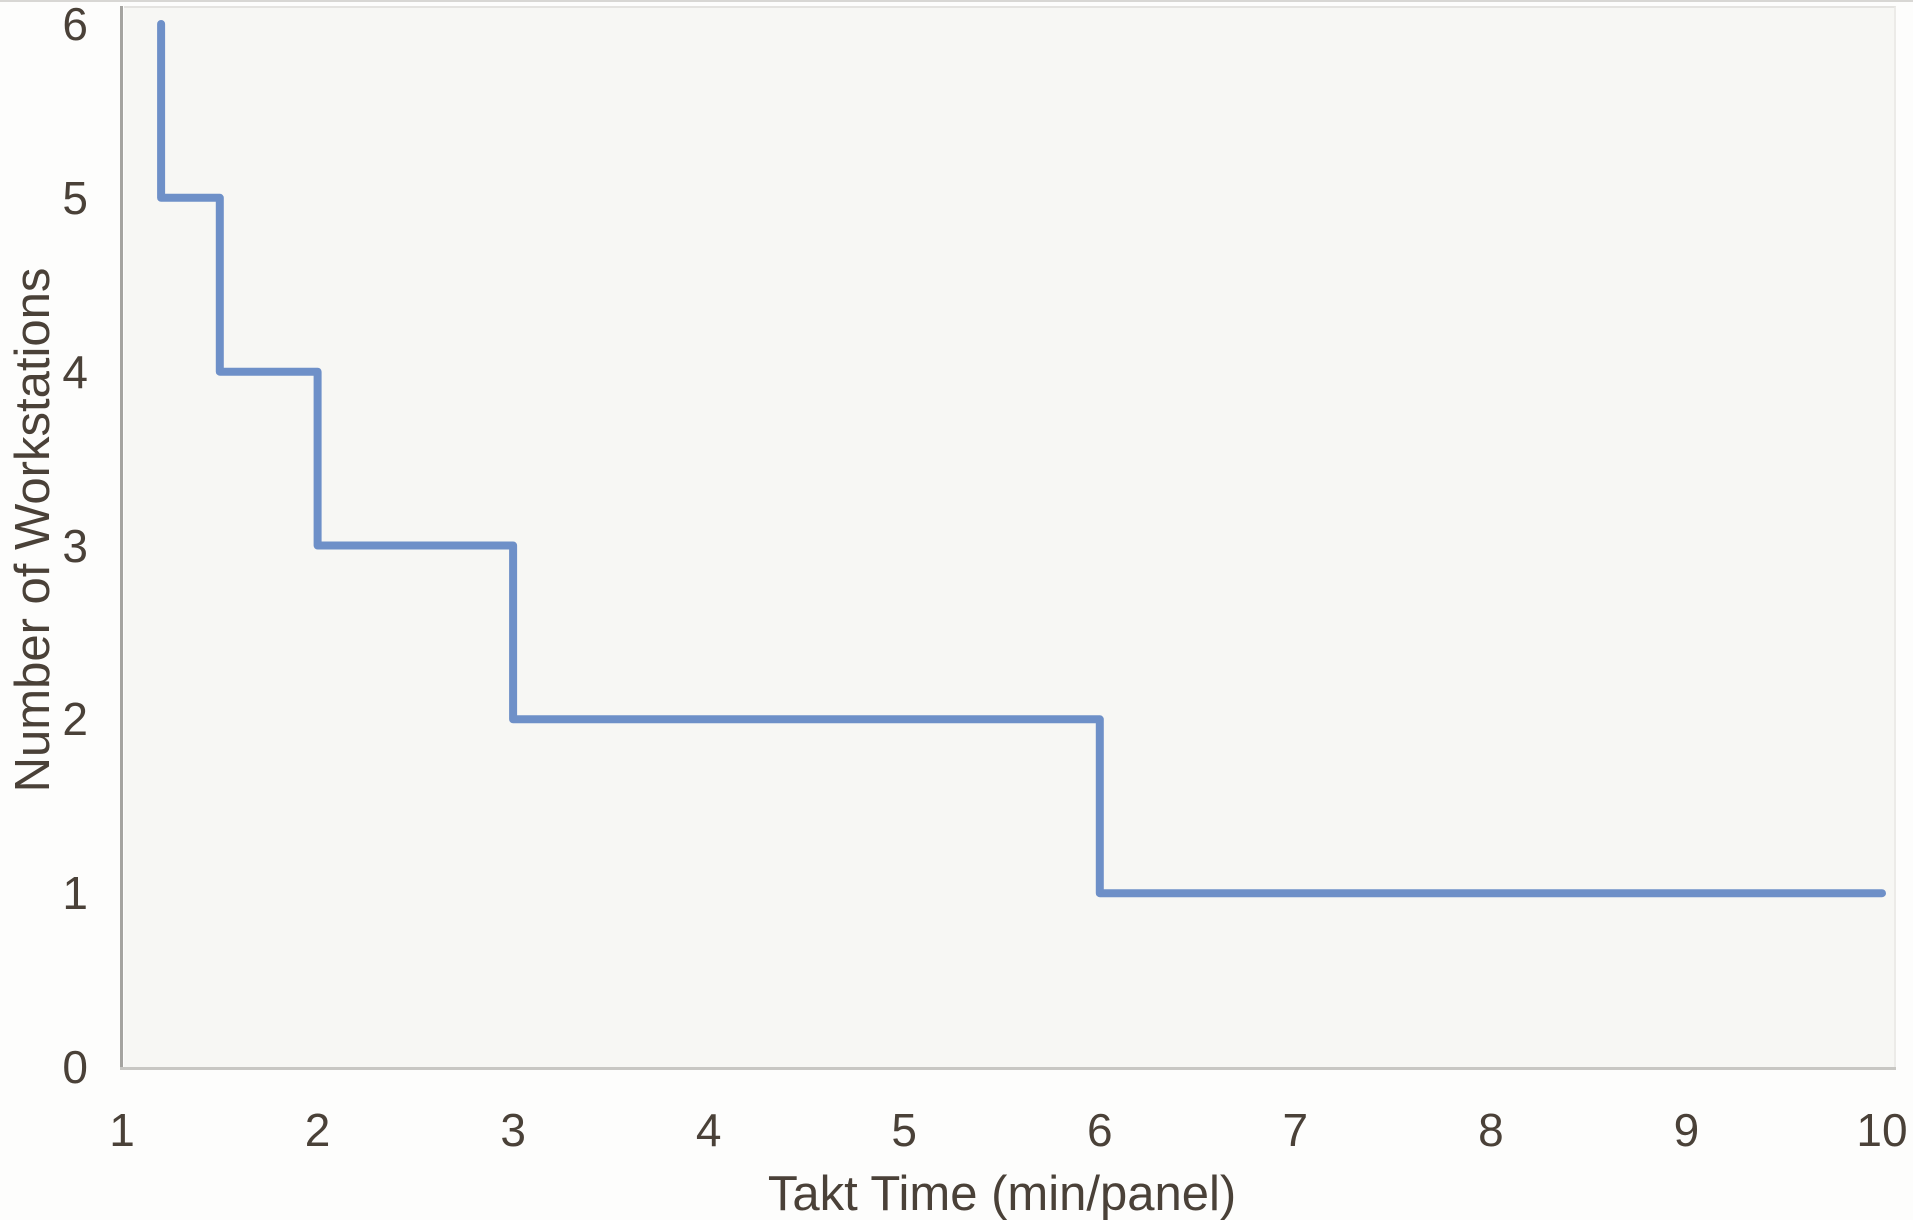  What do you see at coordinates (121, 538) in the screenshot?
I see `y-axis-line` at bounding box center [121, 538].